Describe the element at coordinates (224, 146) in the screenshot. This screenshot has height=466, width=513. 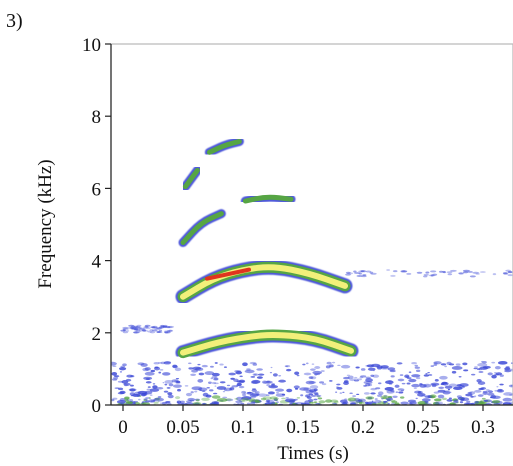
I see `harmonic-h4b-mid` at that location.